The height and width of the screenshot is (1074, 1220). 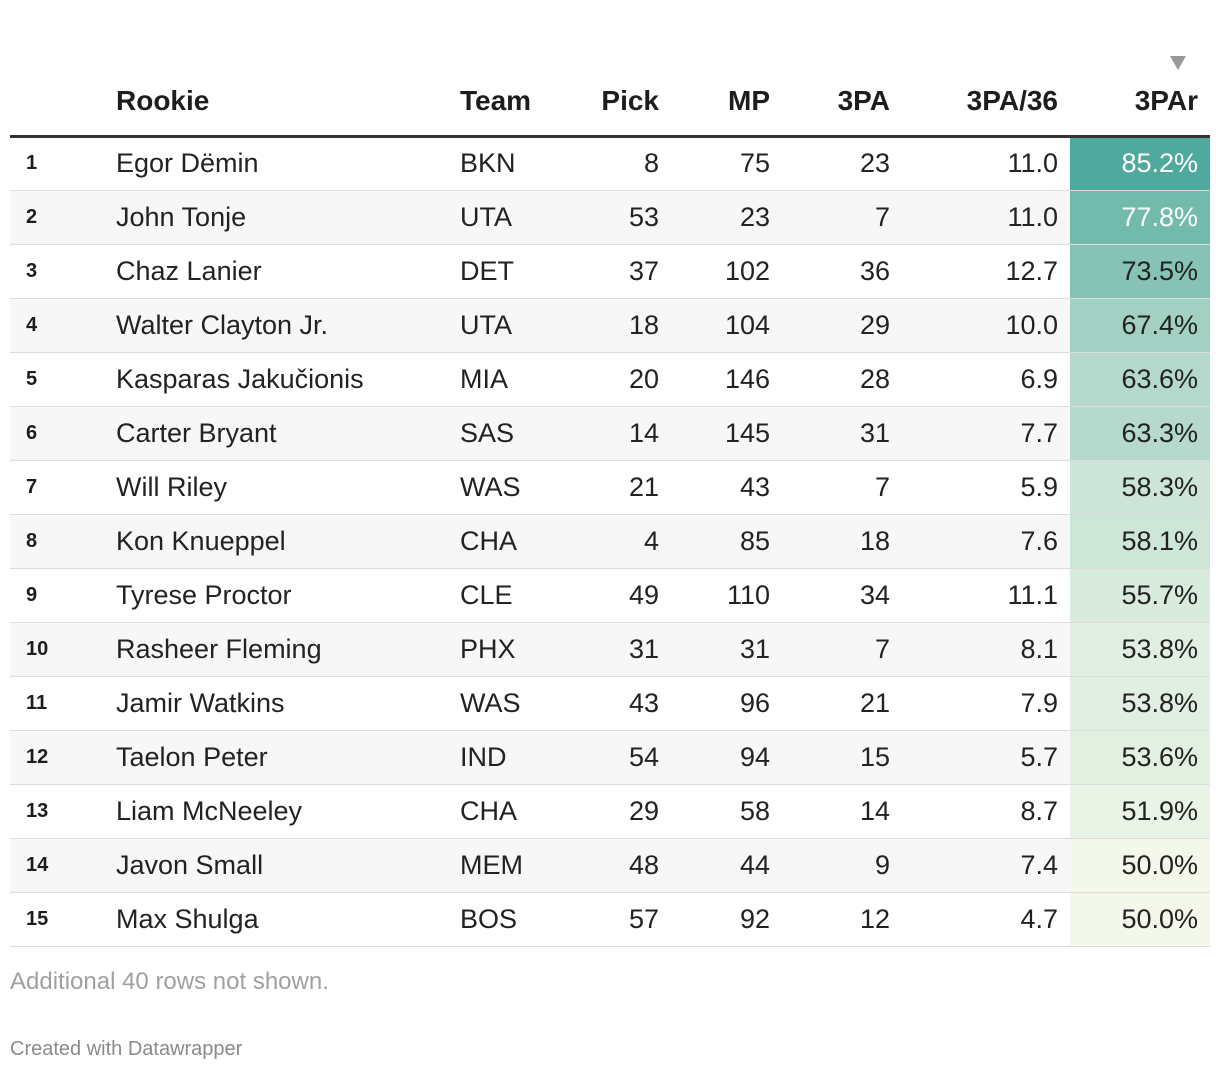 What do you see at coordinates (986, 487) in the screenshot?
I see `three-pa-per-36-cell: 5.9` at bounding box center [986, 487].